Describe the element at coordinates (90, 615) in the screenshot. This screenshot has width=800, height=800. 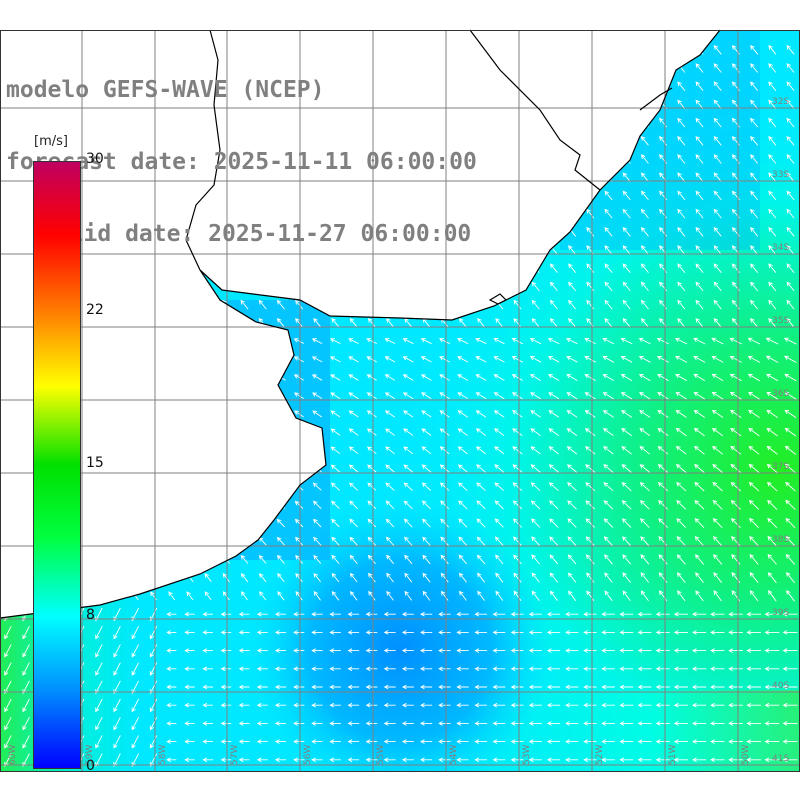
I see `colorbar-tick-8: 8` at that location.